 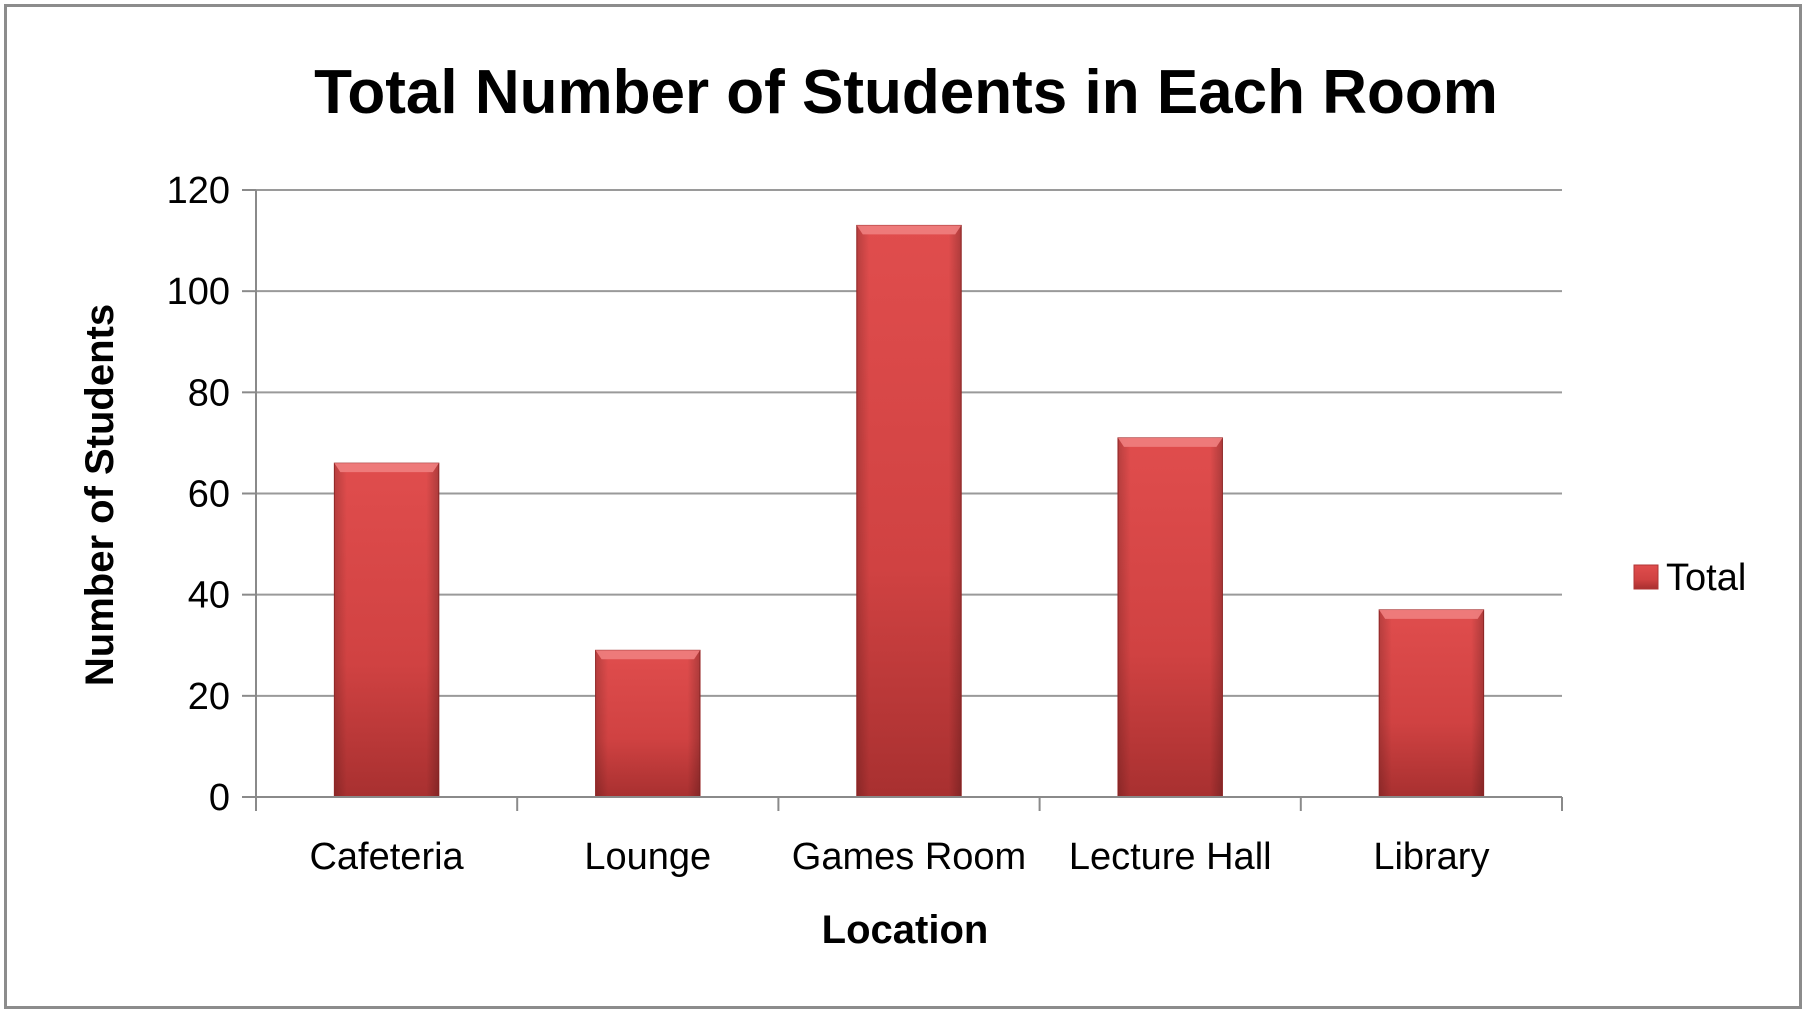 I want to click on bar-library, so click(x=1431, y=703).